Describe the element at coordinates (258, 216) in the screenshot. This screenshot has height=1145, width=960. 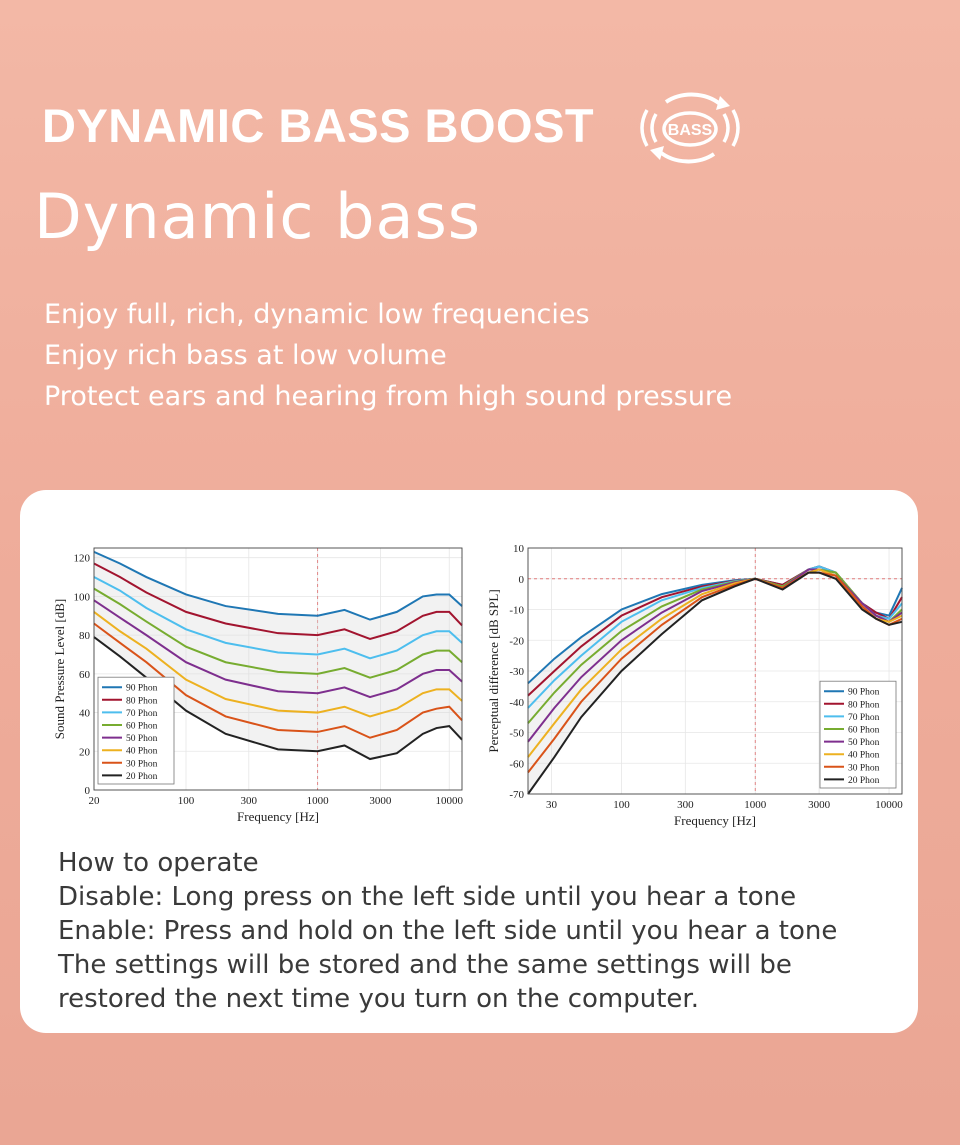
I see `subtitle: Dynamic bass` at that location.